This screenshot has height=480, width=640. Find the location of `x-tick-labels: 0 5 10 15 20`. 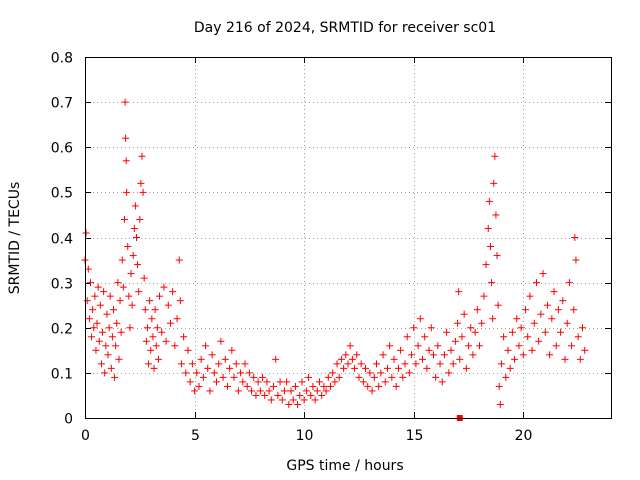

x-tick-labels: 0 5 10 15 20 is located at coordinates (306, 436).